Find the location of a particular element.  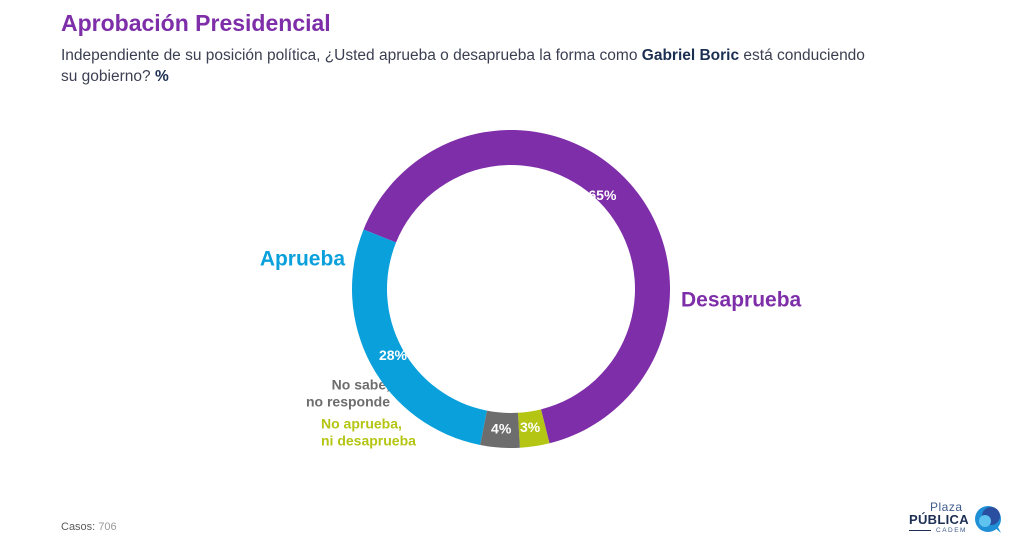

value-label-desaprueba: 65% is located at coordinates (602, 195).